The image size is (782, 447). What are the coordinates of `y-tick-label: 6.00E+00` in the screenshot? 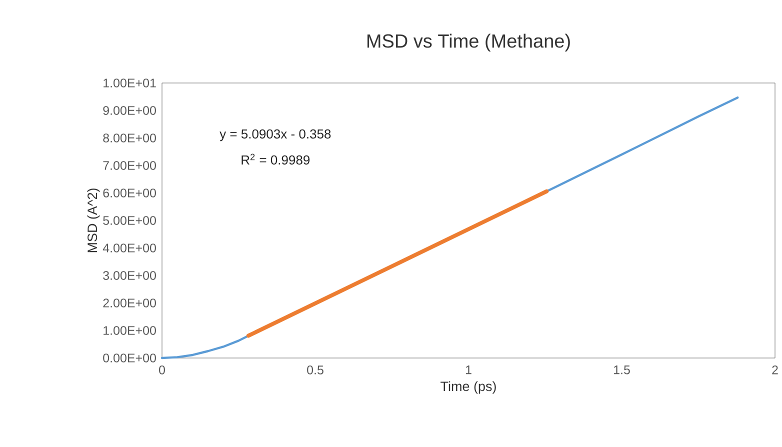 It's located at (129, 193).